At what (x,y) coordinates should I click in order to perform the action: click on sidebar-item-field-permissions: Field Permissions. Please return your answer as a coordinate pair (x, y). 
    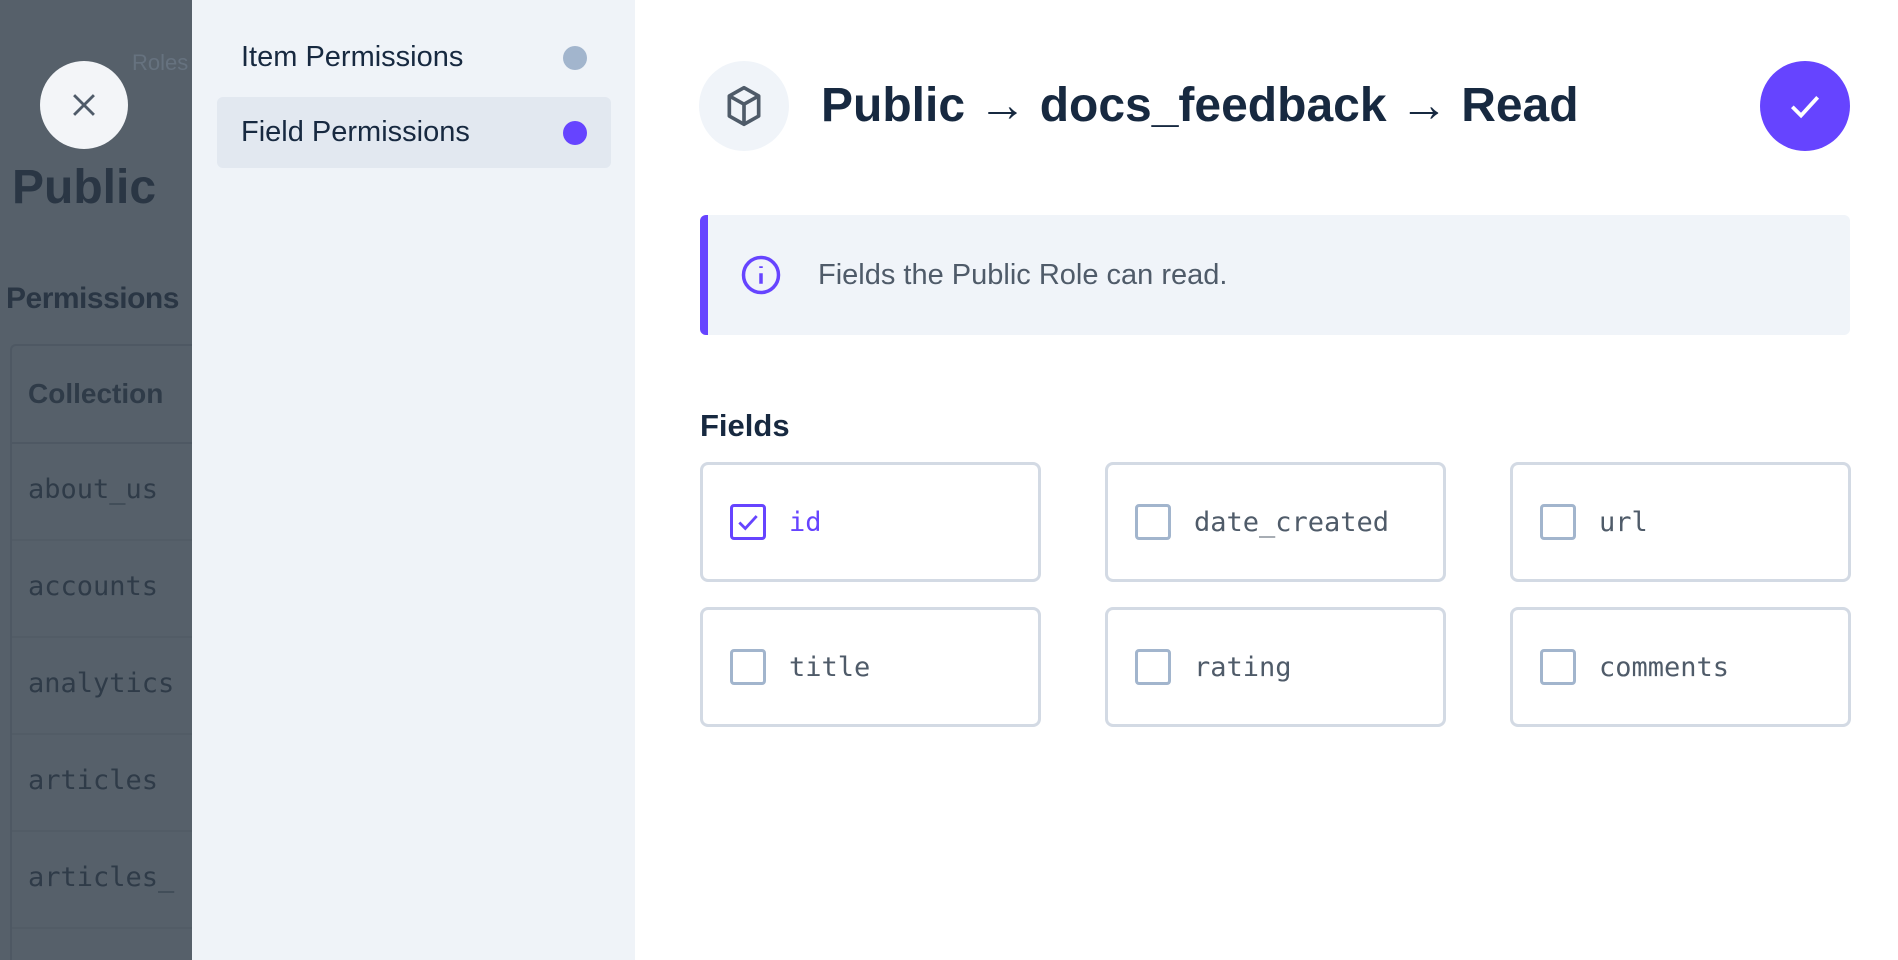
    Looking at the image, I should click on (414, 132).